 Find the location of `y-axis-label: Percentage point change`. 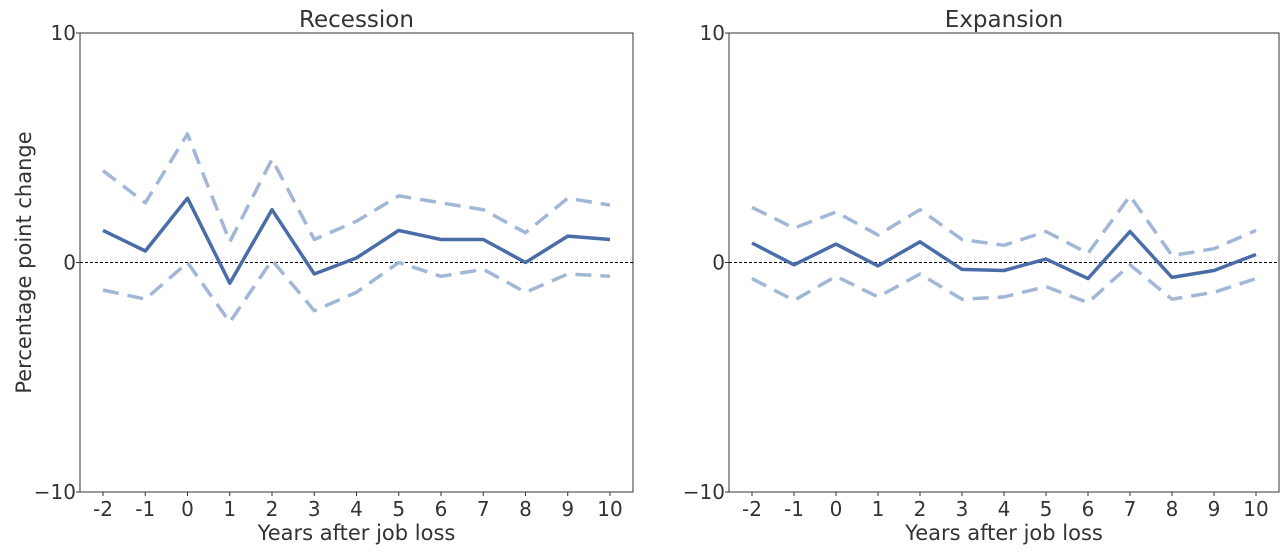

y-axis-label: Percentage point change is located at coordinates (24, 262).